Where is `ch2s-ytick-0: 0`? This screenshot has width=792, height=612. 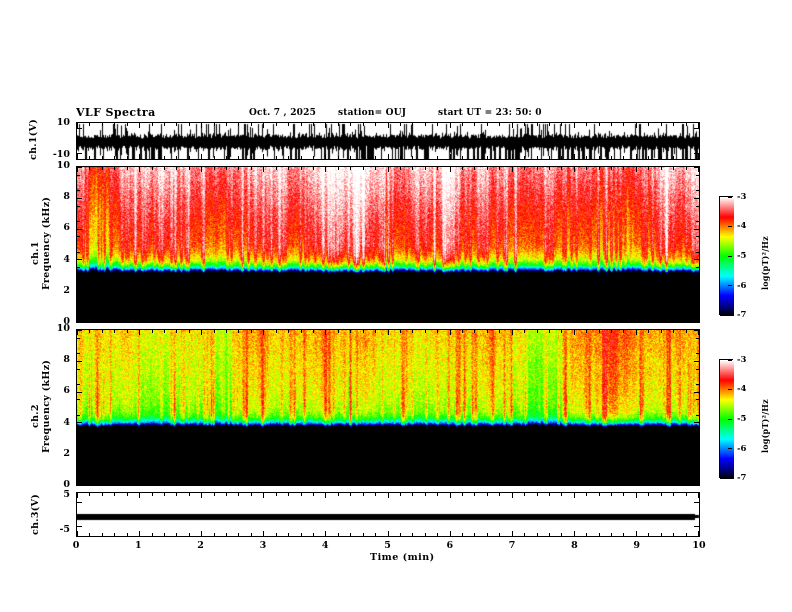
ch2s-ytick-0: 0 is located at coordinates (66, 484).